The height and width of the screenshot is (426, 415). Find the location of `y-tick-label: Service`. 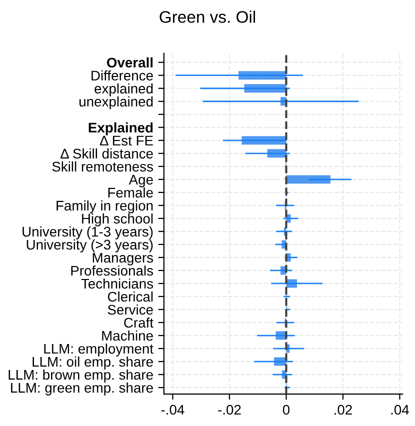

y-tick-label: Service is located at coordinates (130, 309).